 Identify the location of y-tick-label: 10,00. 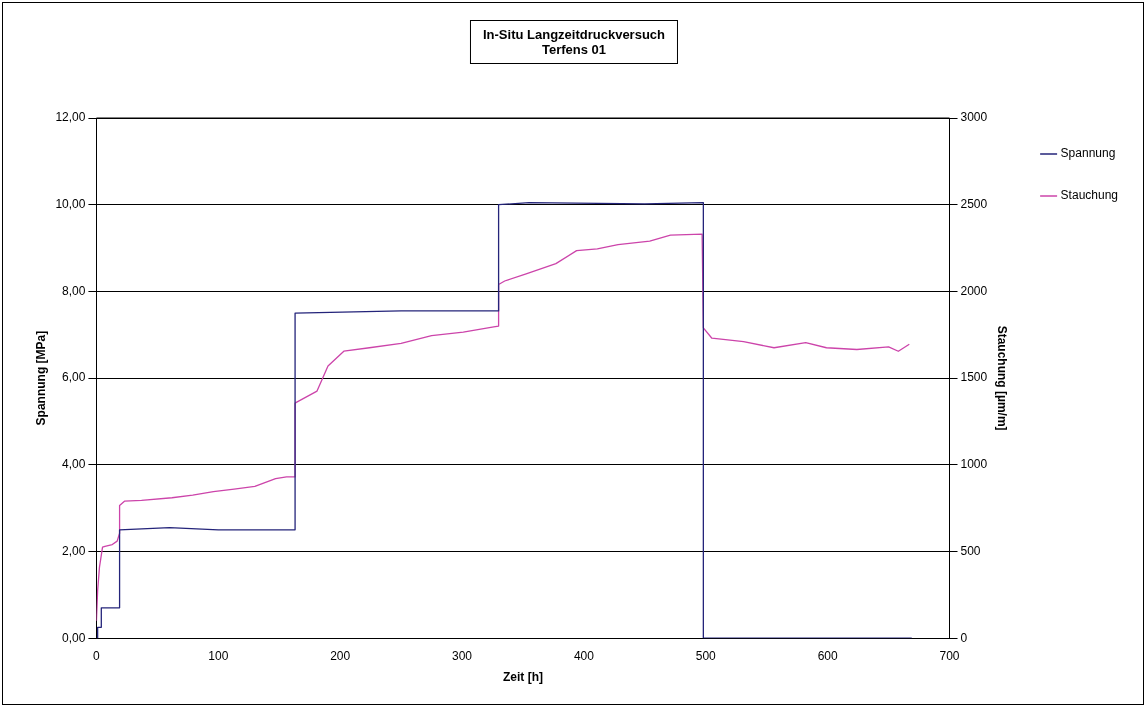
(70, 204).